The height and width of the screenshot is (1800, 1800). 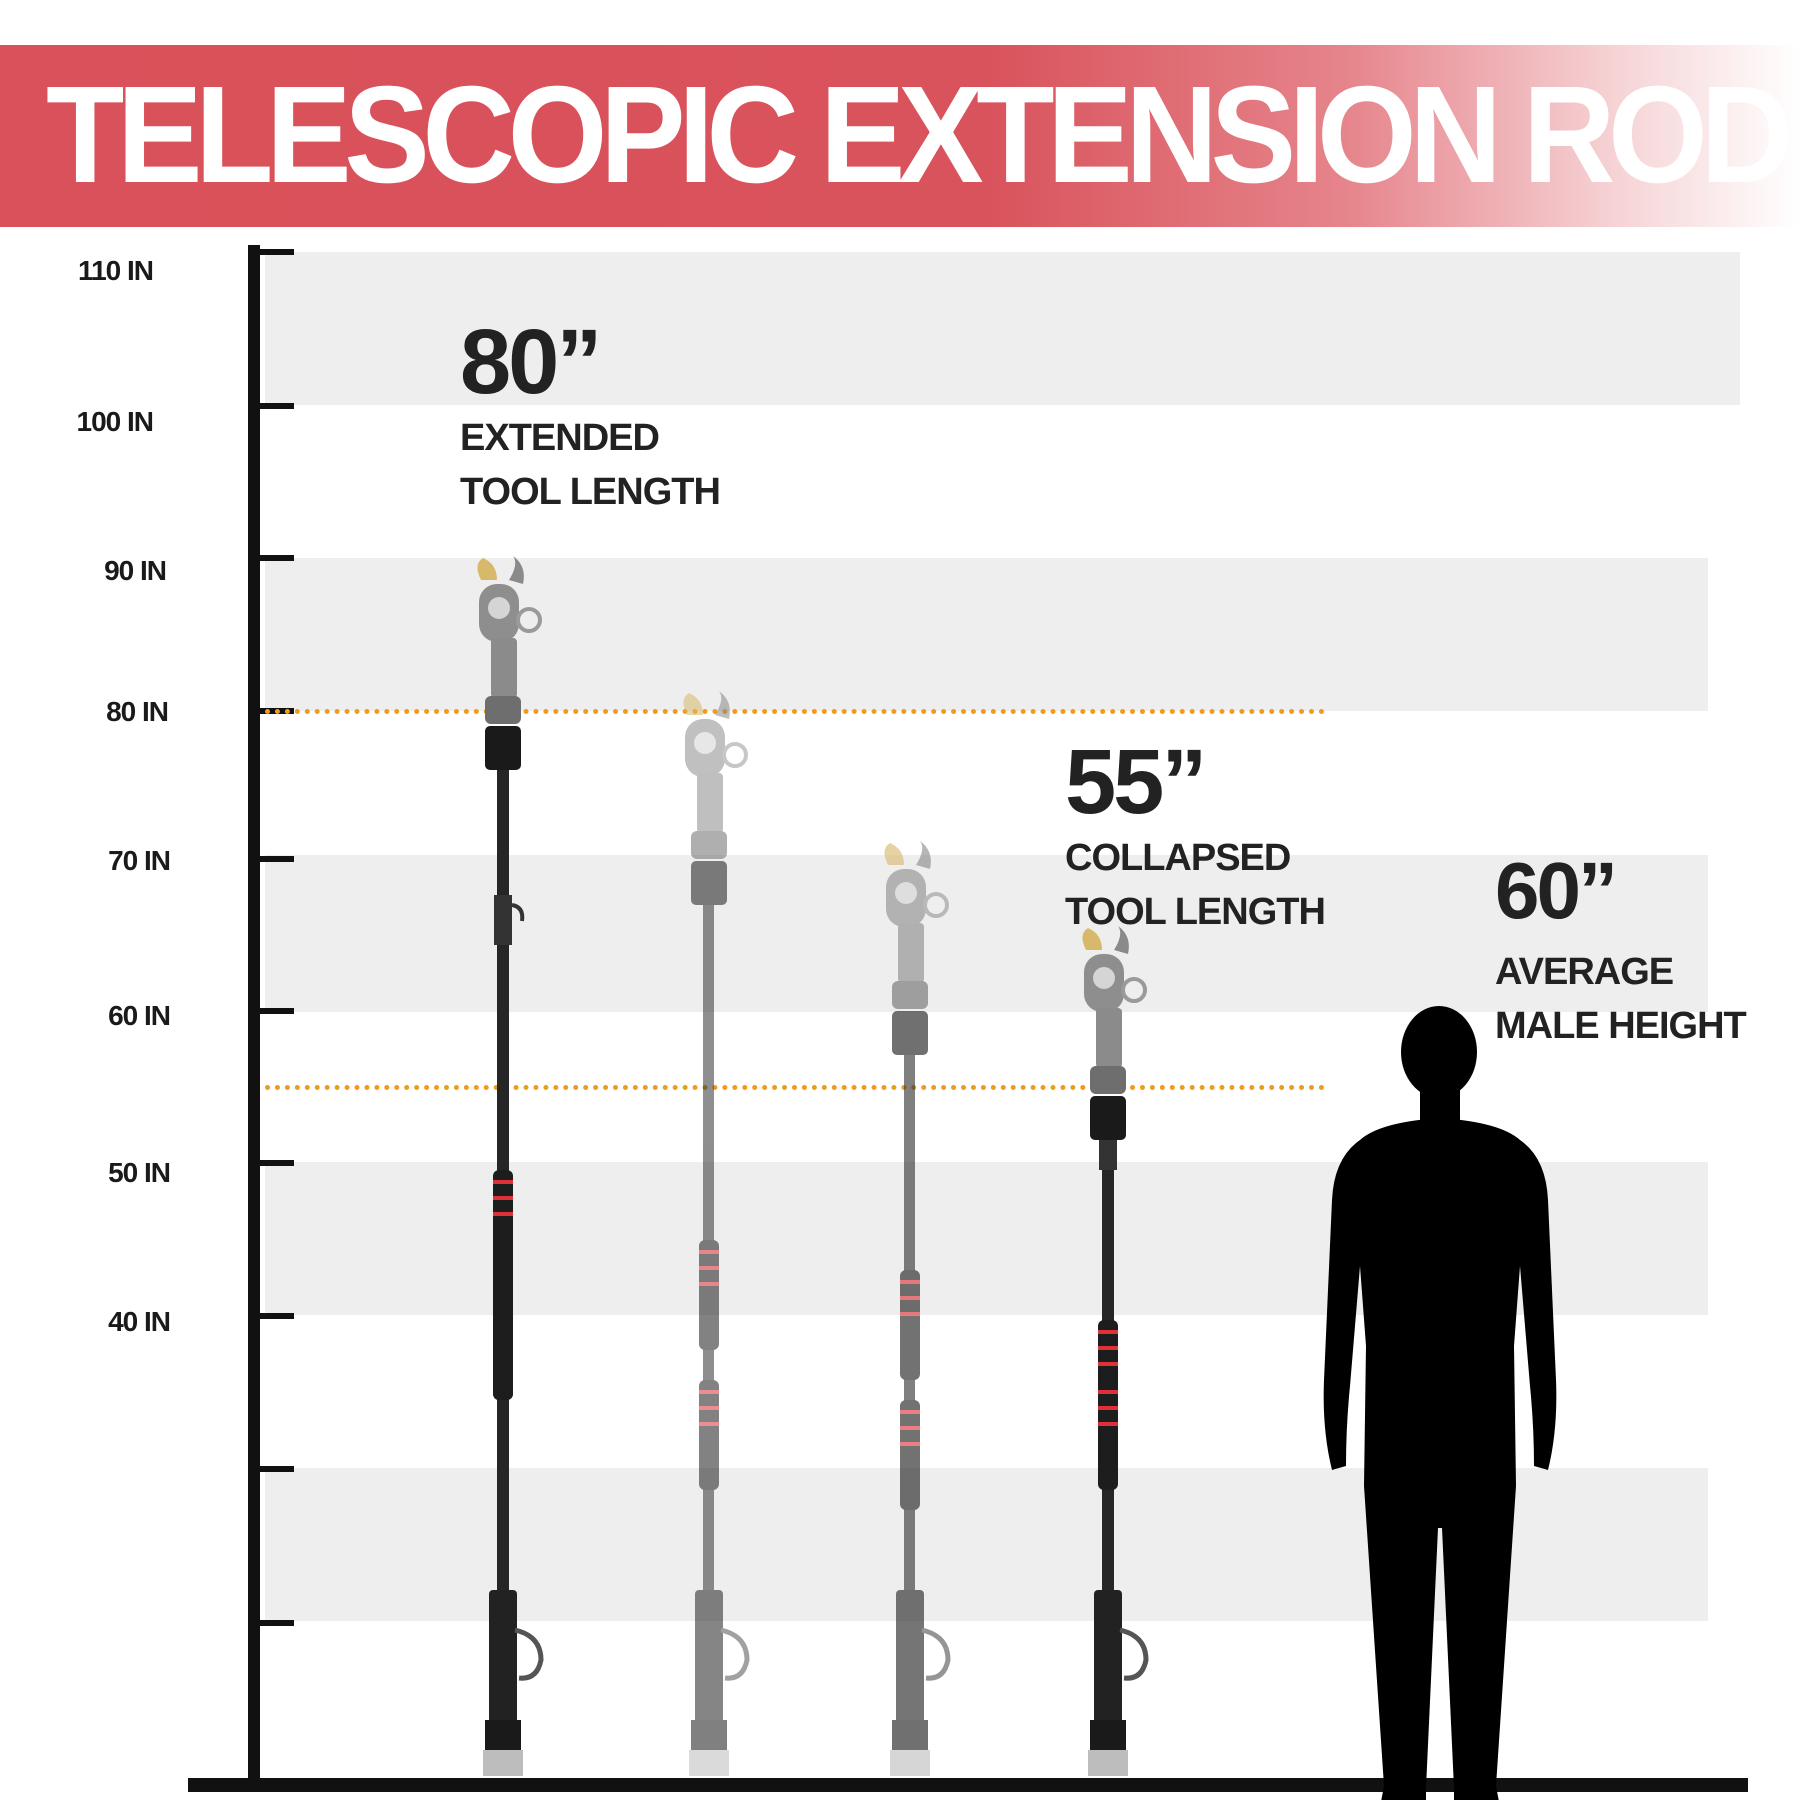 I want to click on height-axis, so click(x=254, y=1015).